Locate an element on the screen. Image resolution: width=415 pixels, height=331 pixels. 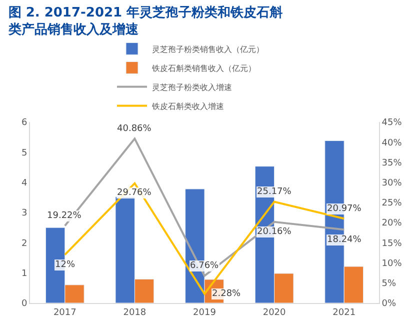
y2-tick-label: 20% is located at coordinates (392, 223).